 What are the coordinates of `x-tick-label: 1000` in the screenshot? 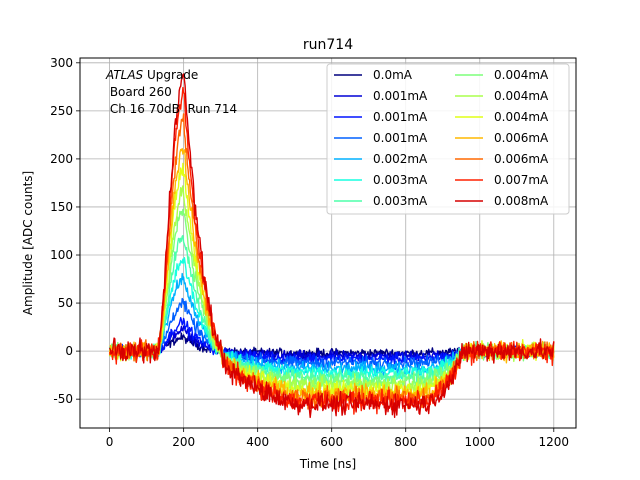 It's located at (479, 442).